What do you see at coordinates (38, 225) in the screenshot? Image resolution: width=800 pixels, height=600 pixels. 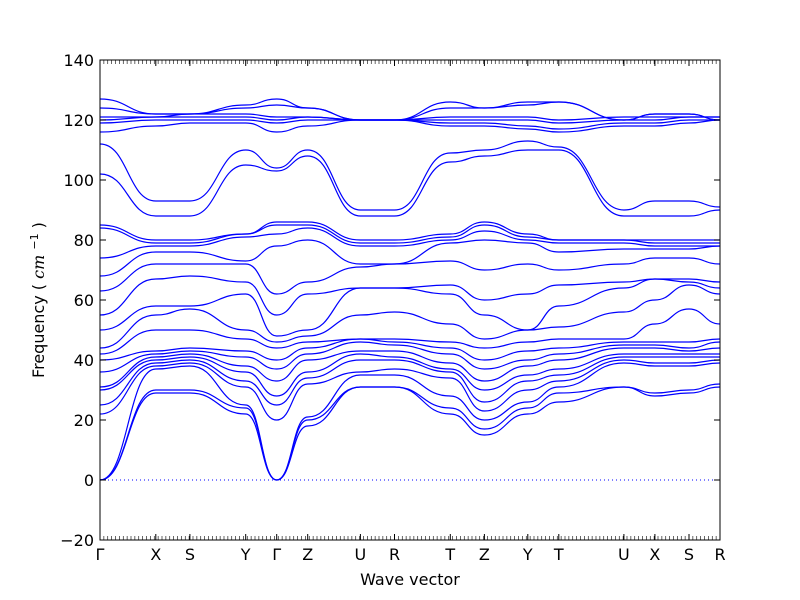 I see `y-axis-title-close: )` at bounding box center [38, 225].